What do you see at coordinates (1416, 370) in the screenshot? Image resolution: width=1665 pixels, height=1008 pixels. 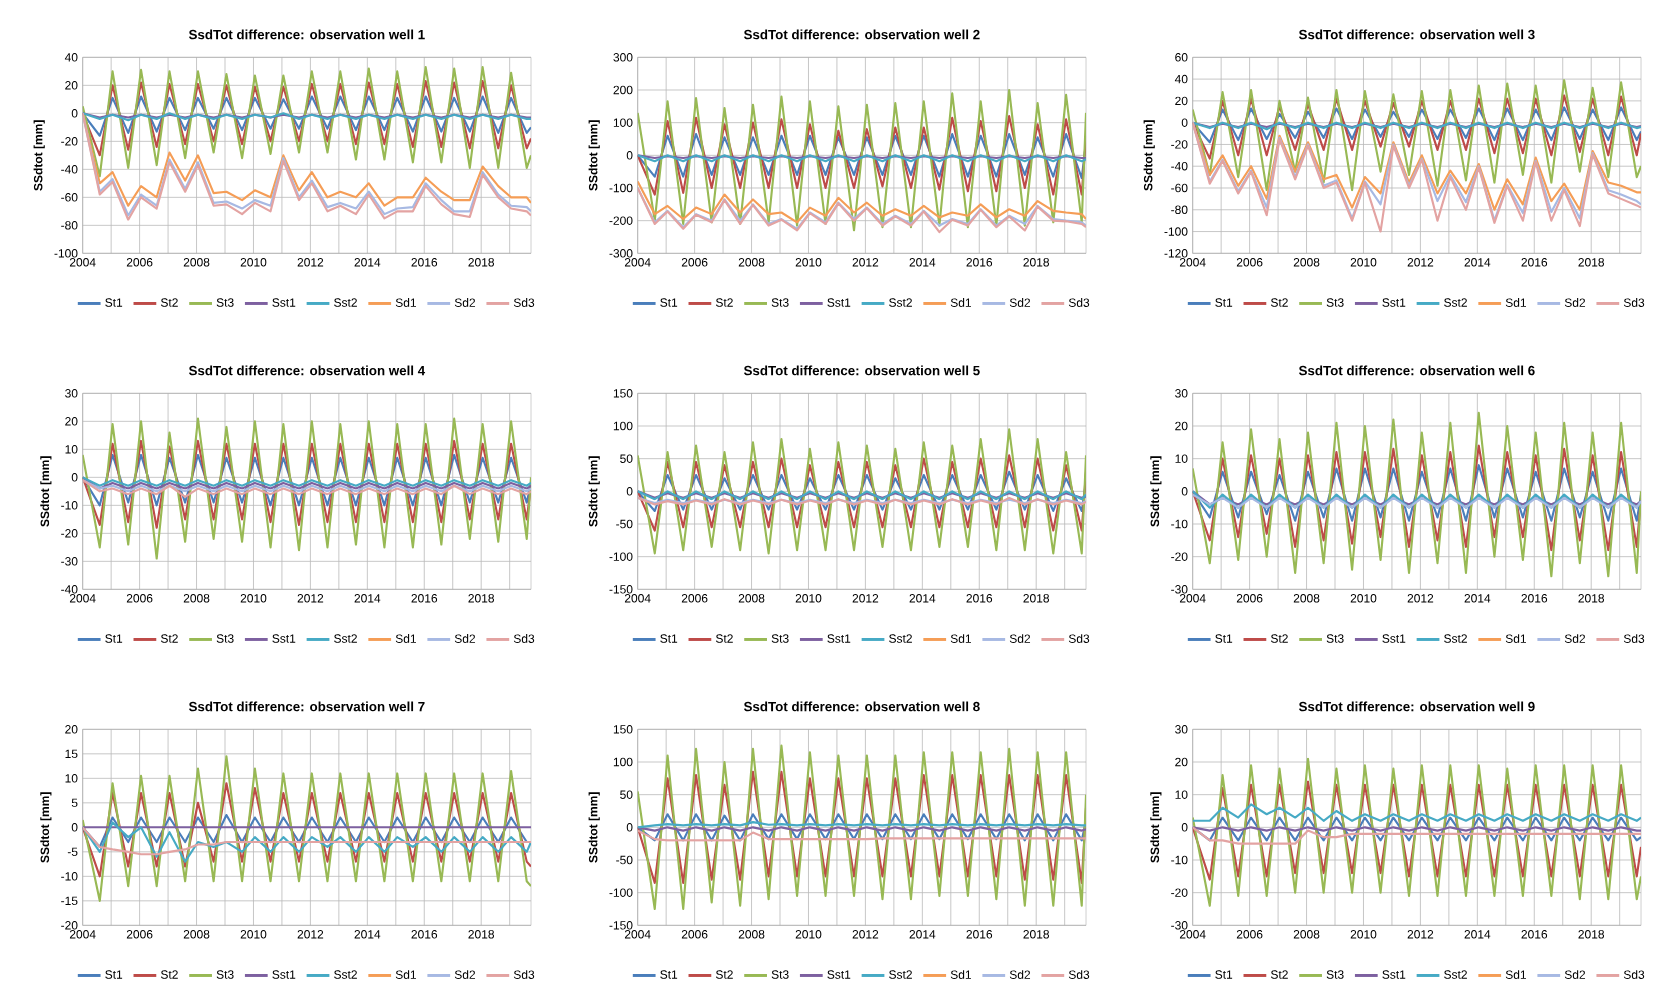 I see `chart-title: SsdTot difference: observation well 6` at bounding box center [1416, 370].